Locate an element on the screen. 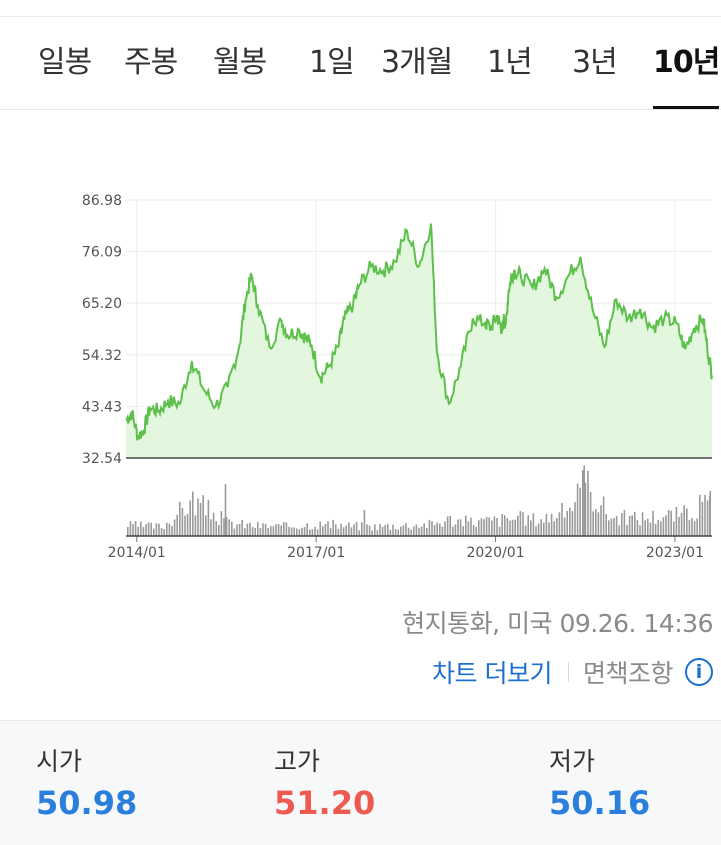 Image resolution: width=721 pixels, height=845 pixels. low-price-block: 저가 50.16 is located at coordinates (599, 785).